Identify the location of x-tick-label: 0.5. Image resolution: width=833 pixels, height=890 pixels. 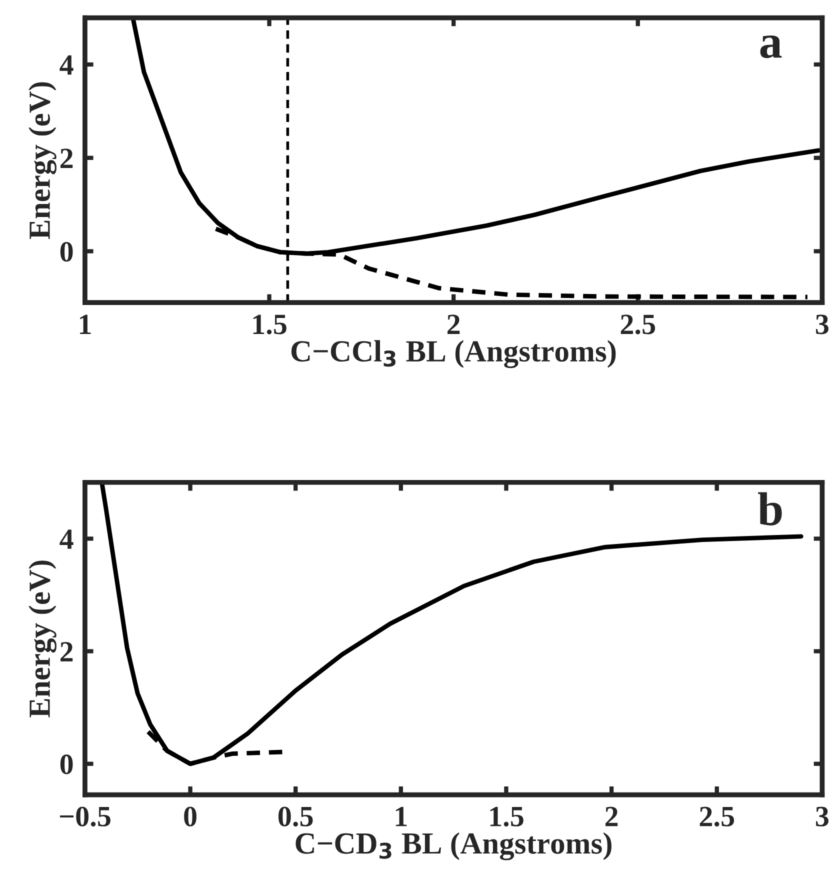
(295, 816).